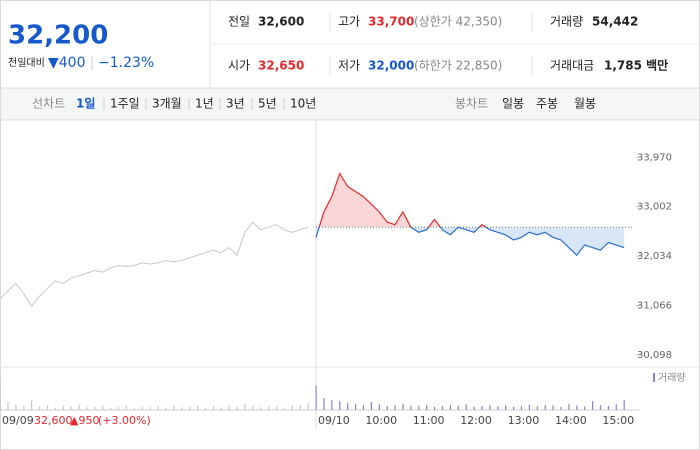 This screenshot has height=450, width=700. What do you see at coordinates (267, 104) in the screenshot?
I see `period-tab: 5년` at bounding box center [267, 104].